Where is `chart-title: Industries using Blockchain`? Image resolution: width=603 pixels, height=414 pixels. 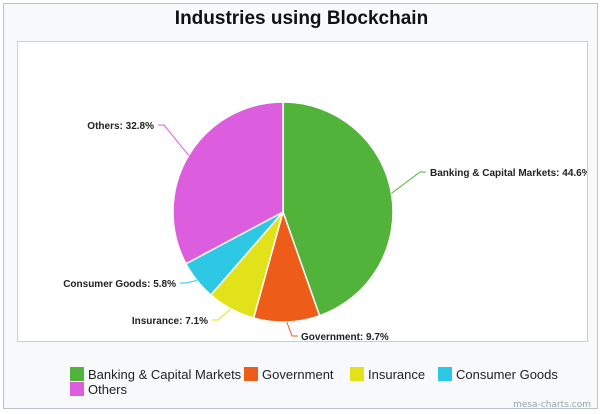 chart-title: Industries using Blockchain is located at coordinates (301, 18).